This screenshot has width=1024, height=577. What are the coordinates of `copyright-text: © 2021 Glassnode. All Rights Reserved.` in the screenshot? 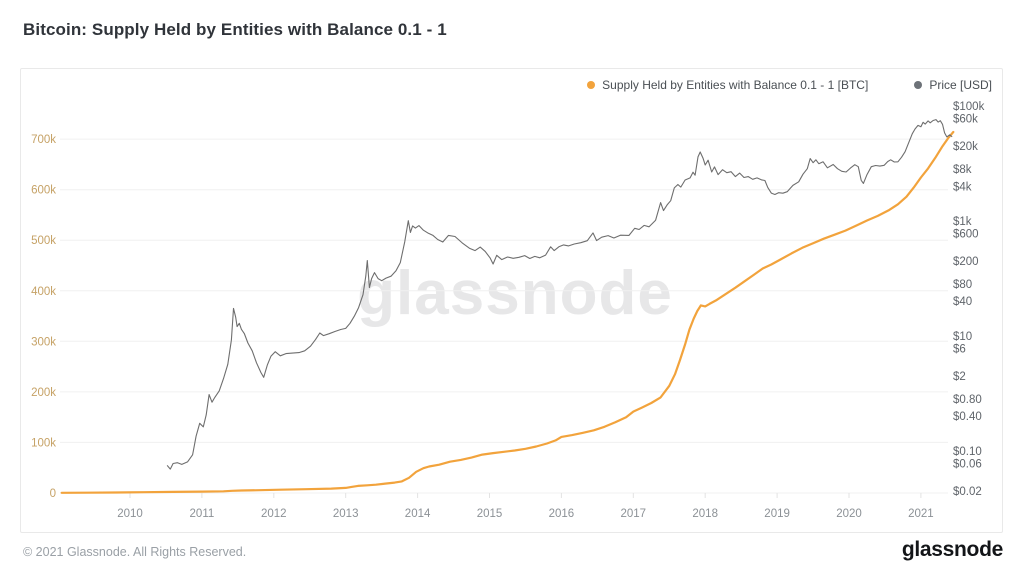 It's located at (135, 552).